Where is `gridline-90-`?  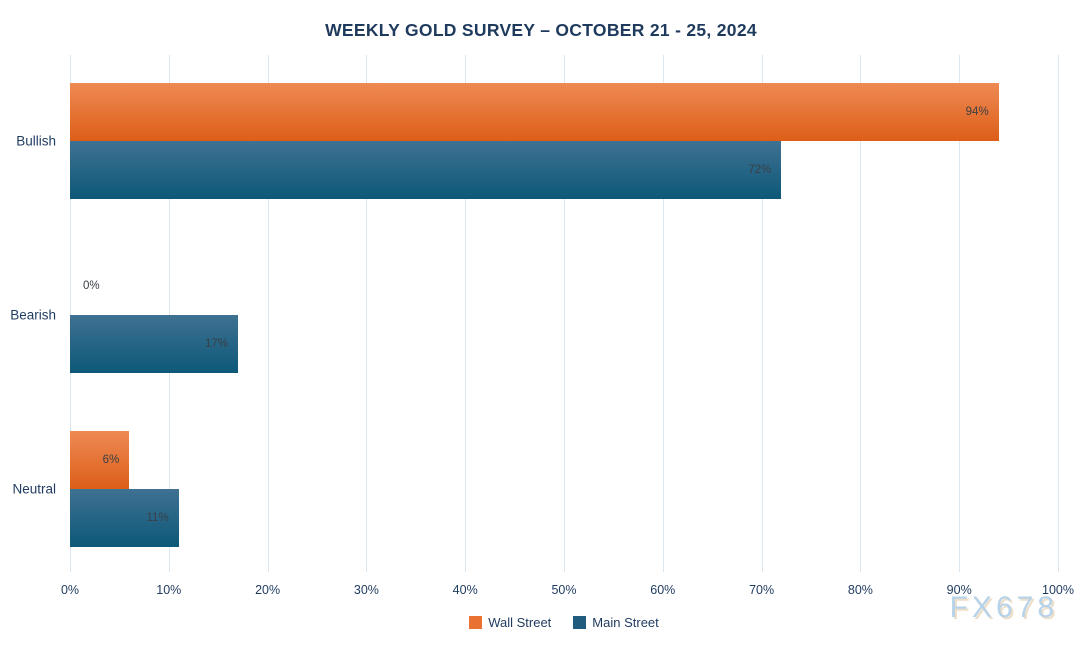 gridline-90- is located at coordinates (960, 313).